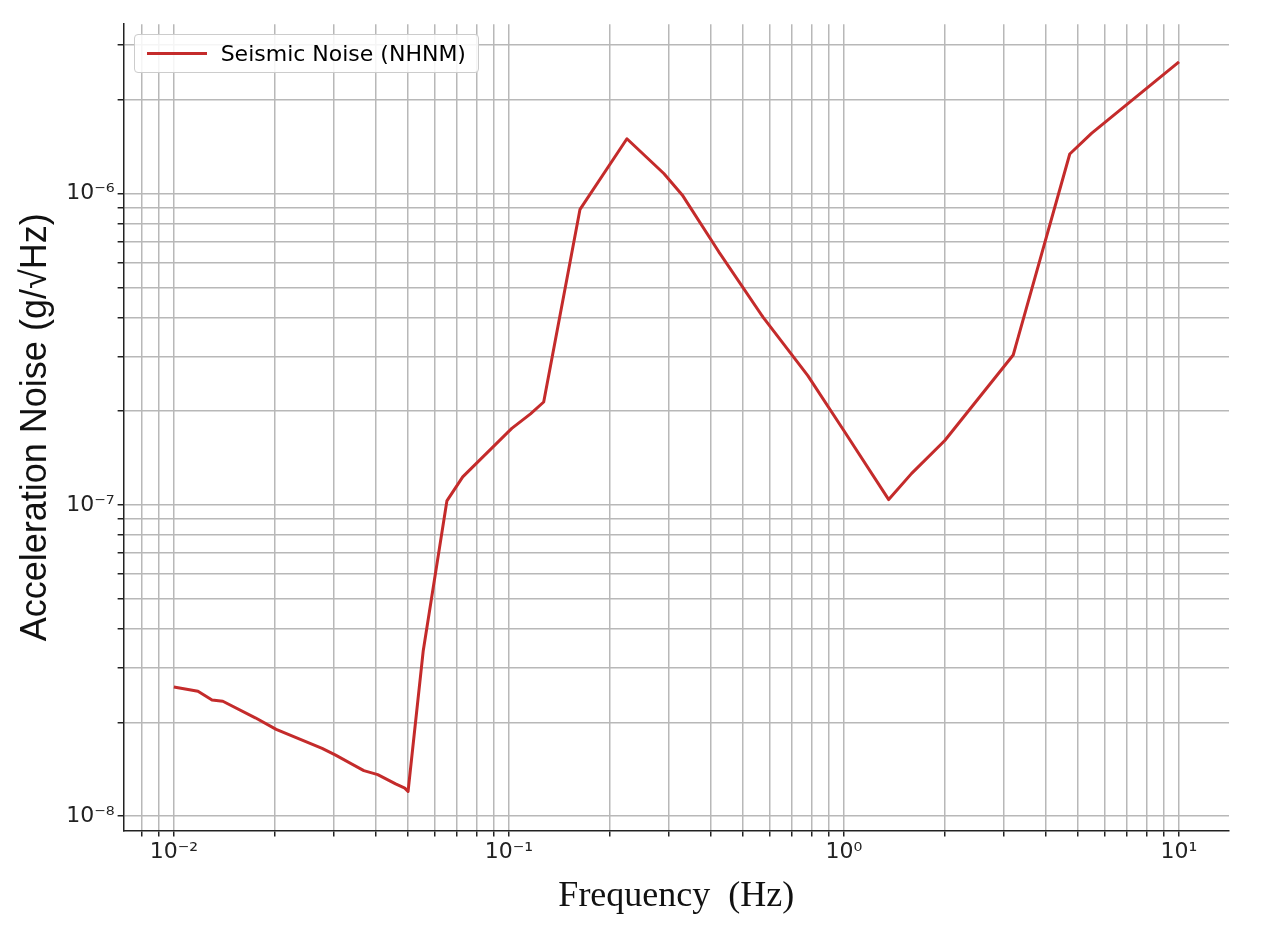  I want to click on x-tick-label: 10¹, so click(1179, 851).